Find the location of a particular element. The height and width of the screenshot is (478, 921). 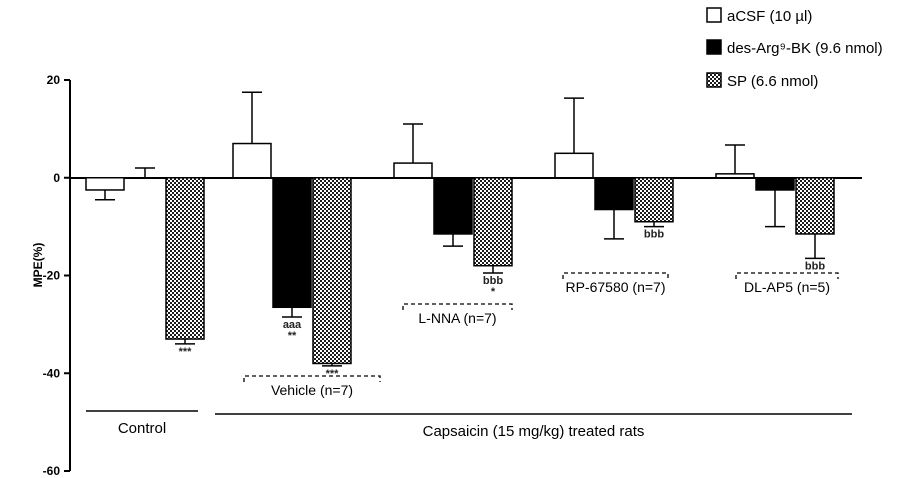

y-tick-label: 0 is located at coordinates (56, 178).